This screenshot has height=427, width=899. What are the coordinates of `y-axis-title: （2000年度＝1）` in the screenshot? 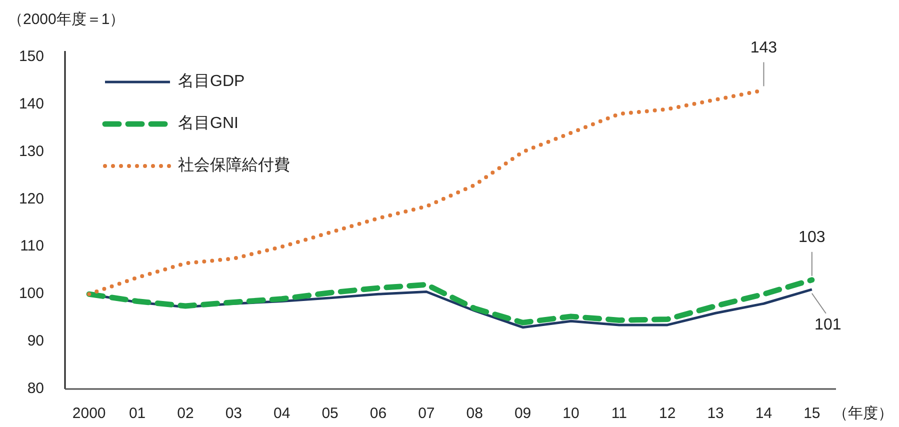 It's located at (66, 19).